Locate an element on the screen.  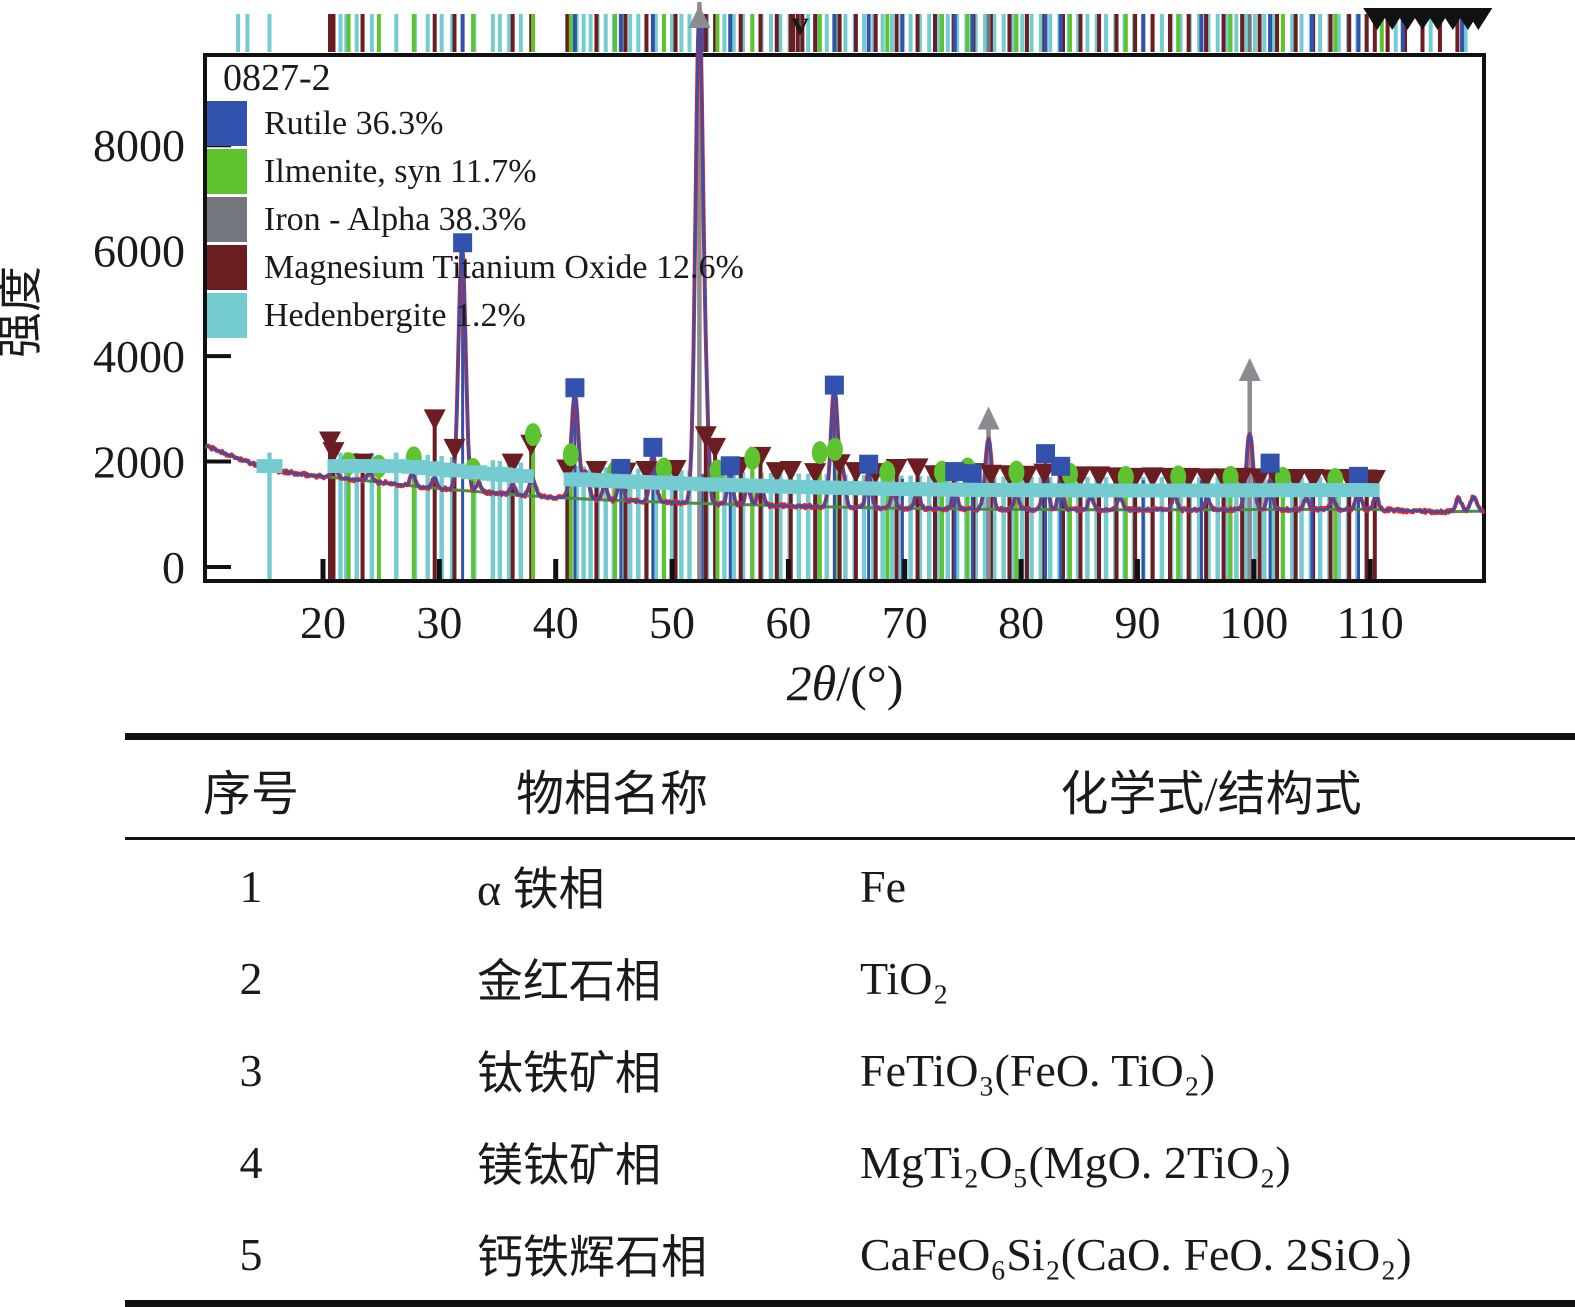
phase-formula: FeTiO₃(FeO. TiO₂) is located at coordinates (1038, 1070).